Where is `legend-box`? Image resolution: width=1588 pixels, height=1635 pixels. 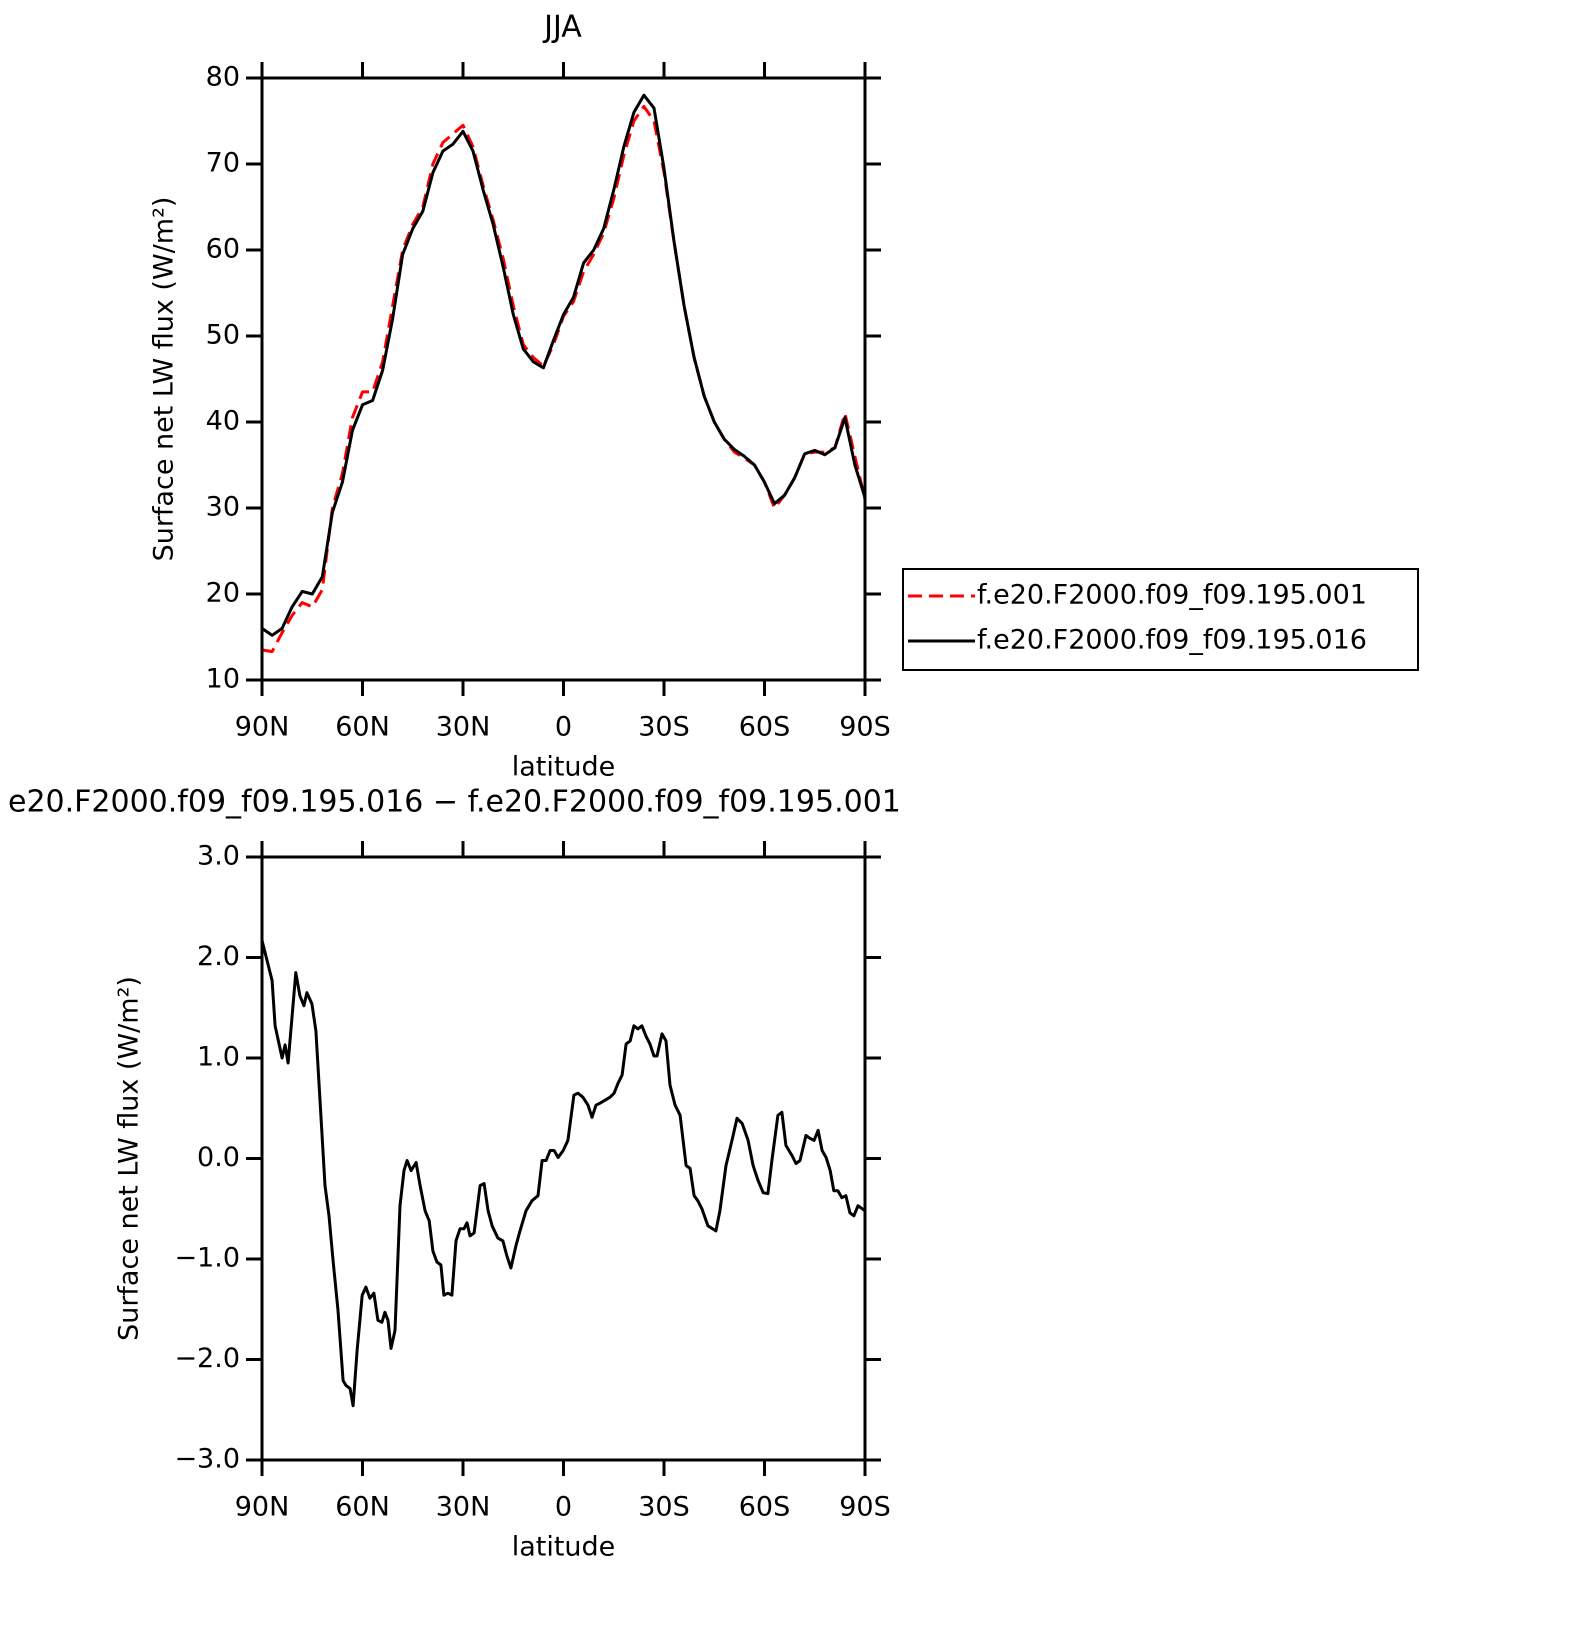 legend-box is located at coordinates (1160, 619).